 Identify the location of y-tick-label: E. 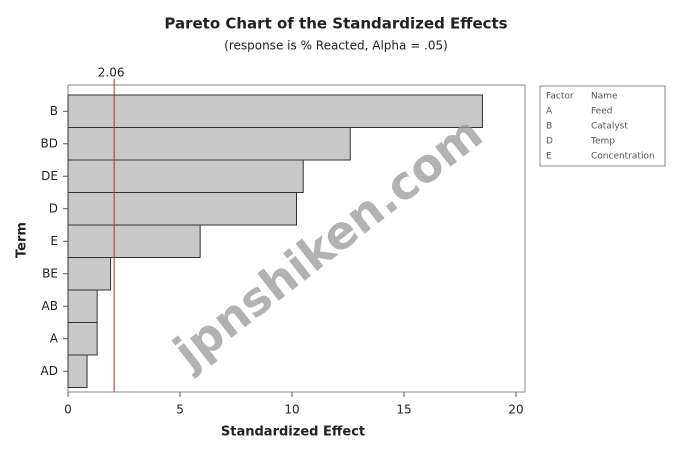
(54, 241).